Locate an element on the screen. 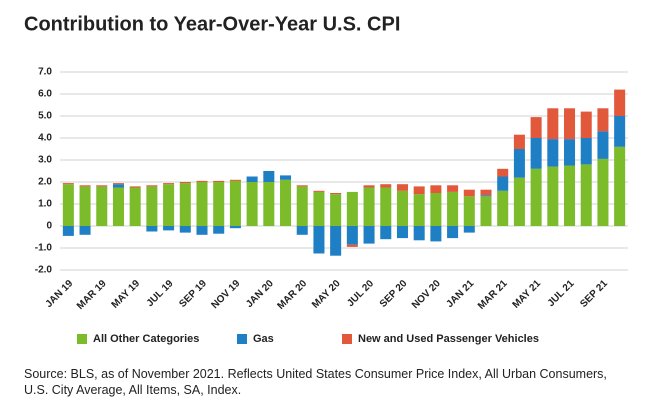  x-tick-label: JAN 21 is located at coordinates (461, 294).